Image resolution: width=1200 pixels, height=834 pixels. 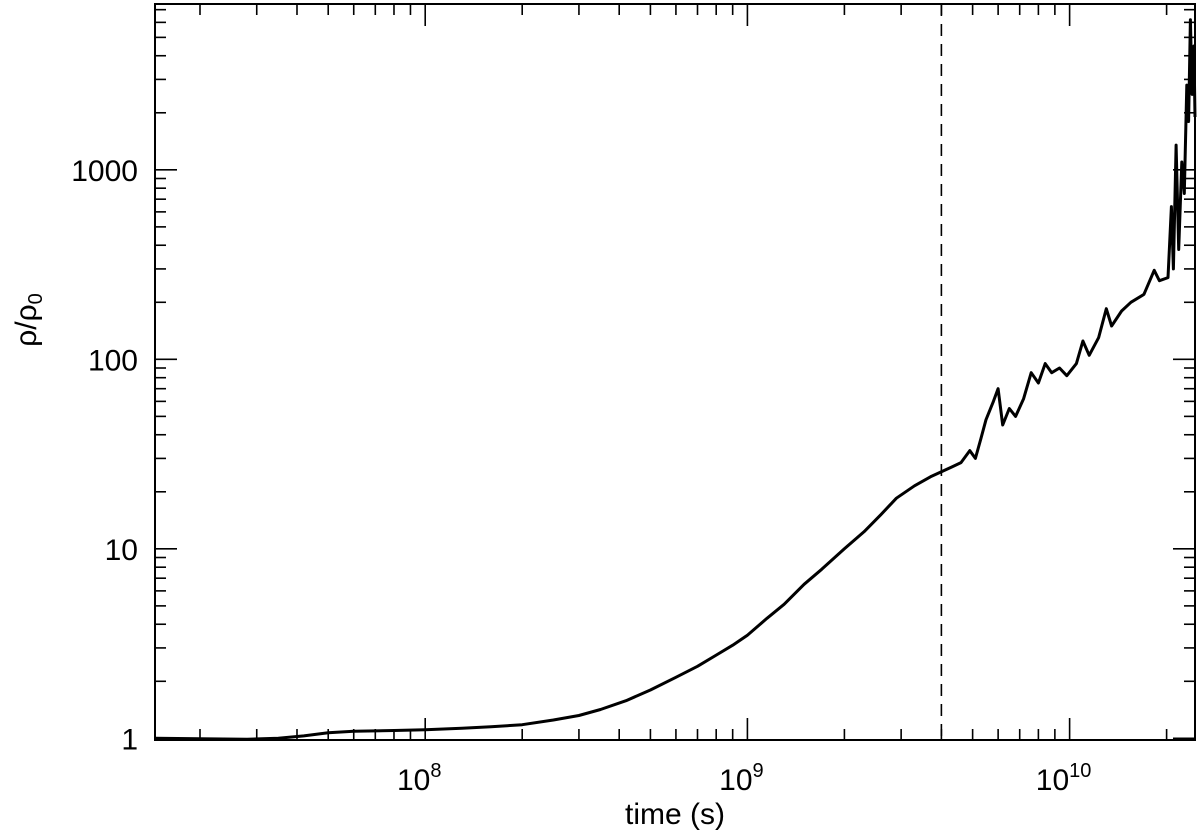 What do you see at coordinates (36, 298) in the screenshot?
I see `y-axis-title-subscript: 0` at bounding box center [36, 298].